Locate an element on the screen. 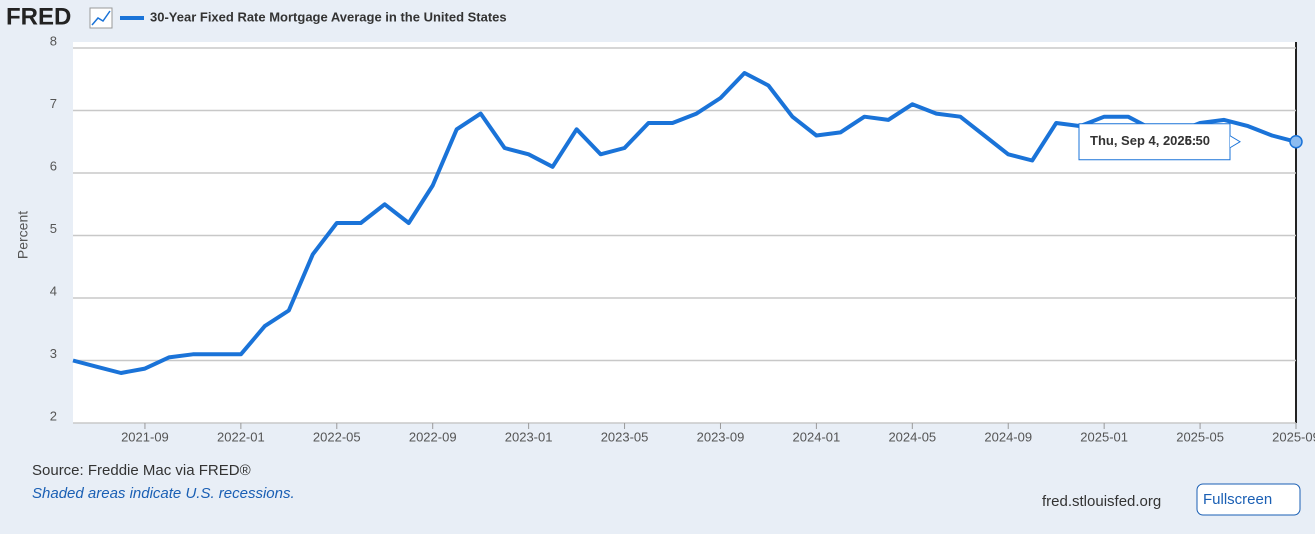 The image size is (1315, 534). x-tick-label: 2022-01 is located at coordinates (241, 436).